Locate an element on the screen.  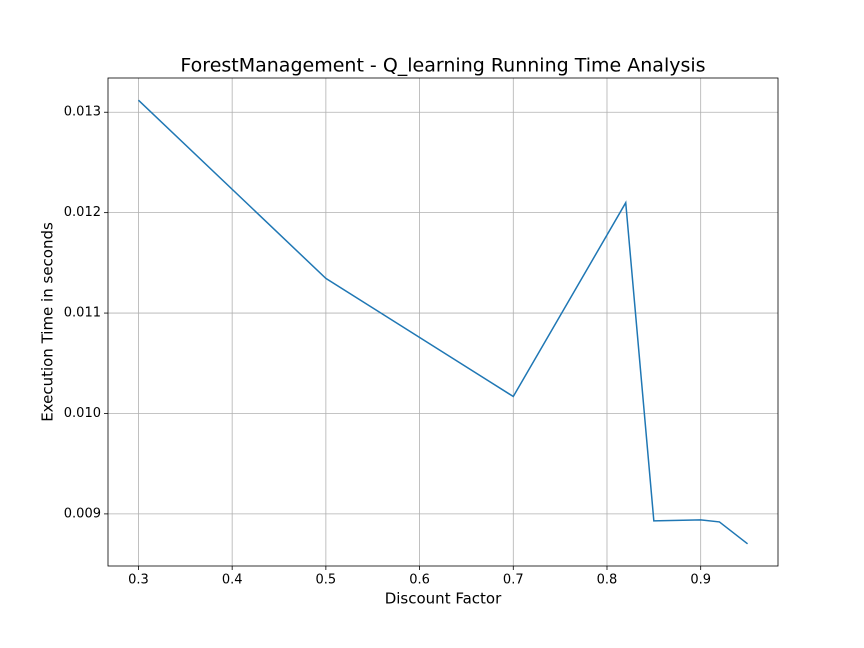
y-tick-label: 0.013 is located at coordinates (82, 112).